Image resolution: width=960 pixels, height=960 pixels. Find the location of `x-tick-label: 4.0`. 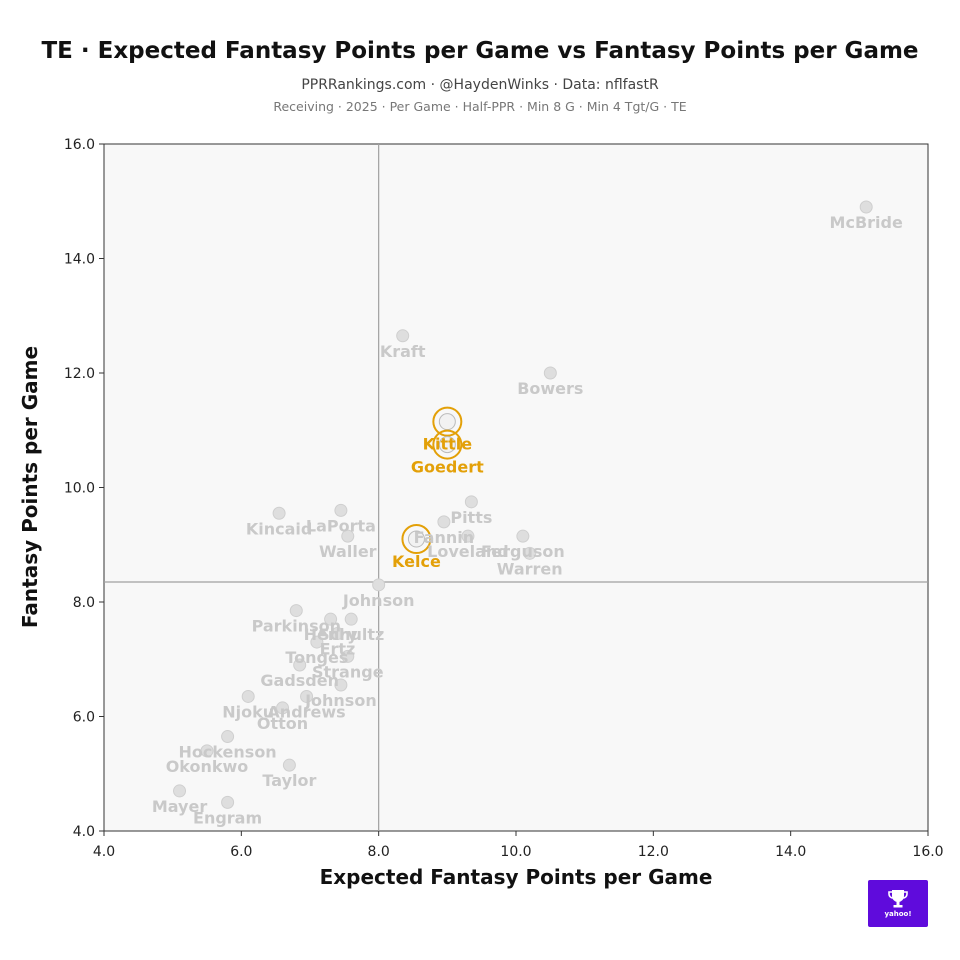

x-tick-label: 4.0 is located at coordinates (104, 852).